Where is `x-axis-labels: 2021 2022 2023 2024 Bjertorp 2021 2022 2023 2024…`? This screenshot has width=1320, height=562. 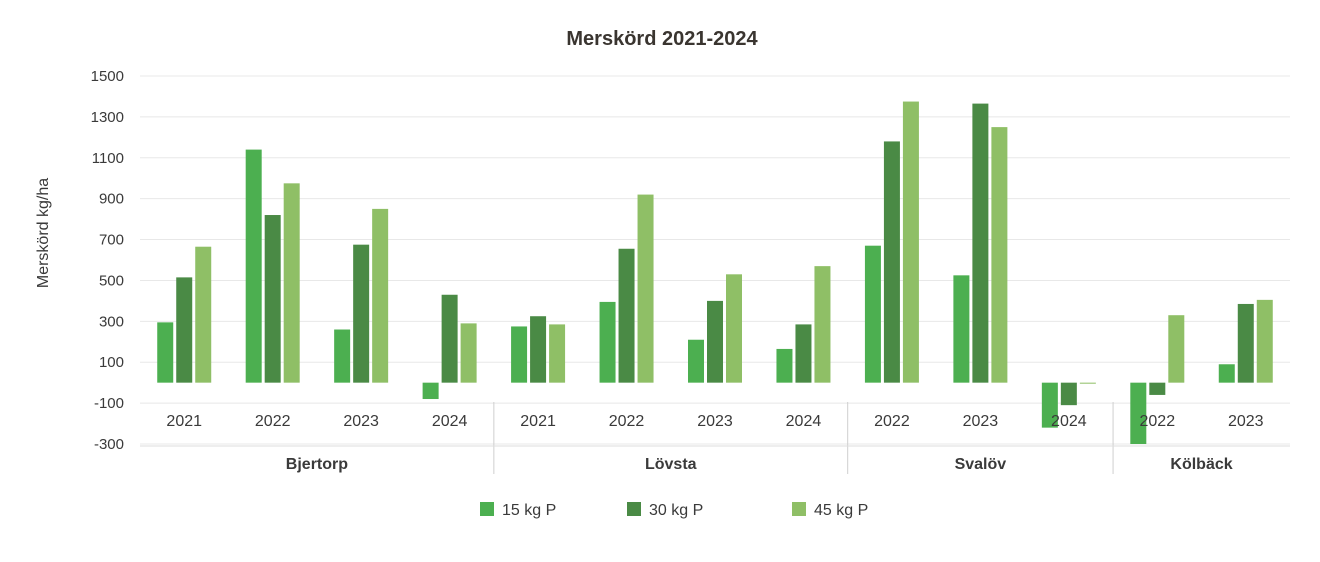
x-axis-labels: 2021 2022 2023 2024 Bjertorp 2021 2022 2023 2024… is located at coordinates (715, 438).